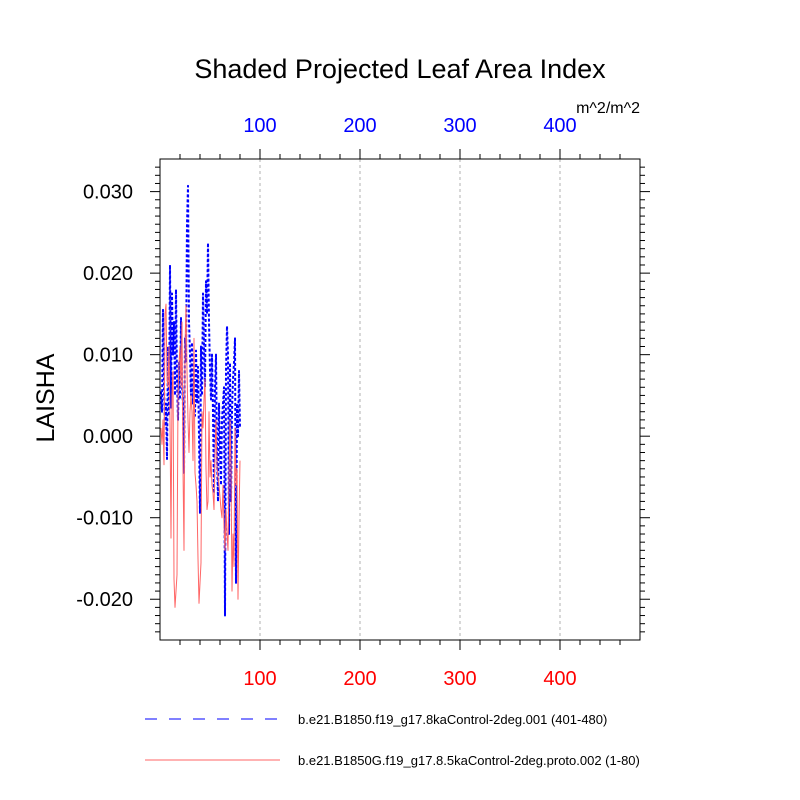 This screenshot has width=800, height=800. What do you see at coordinates (200, 455) in the screenshot?
I see `series-line-red` at bounding box center [200, 455].